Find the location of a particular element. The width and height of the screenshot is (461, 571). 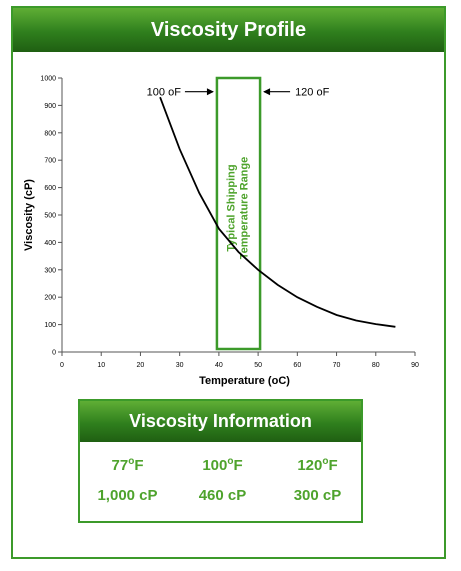

x-tick-label: 60 is located at coordinates (297, 365).